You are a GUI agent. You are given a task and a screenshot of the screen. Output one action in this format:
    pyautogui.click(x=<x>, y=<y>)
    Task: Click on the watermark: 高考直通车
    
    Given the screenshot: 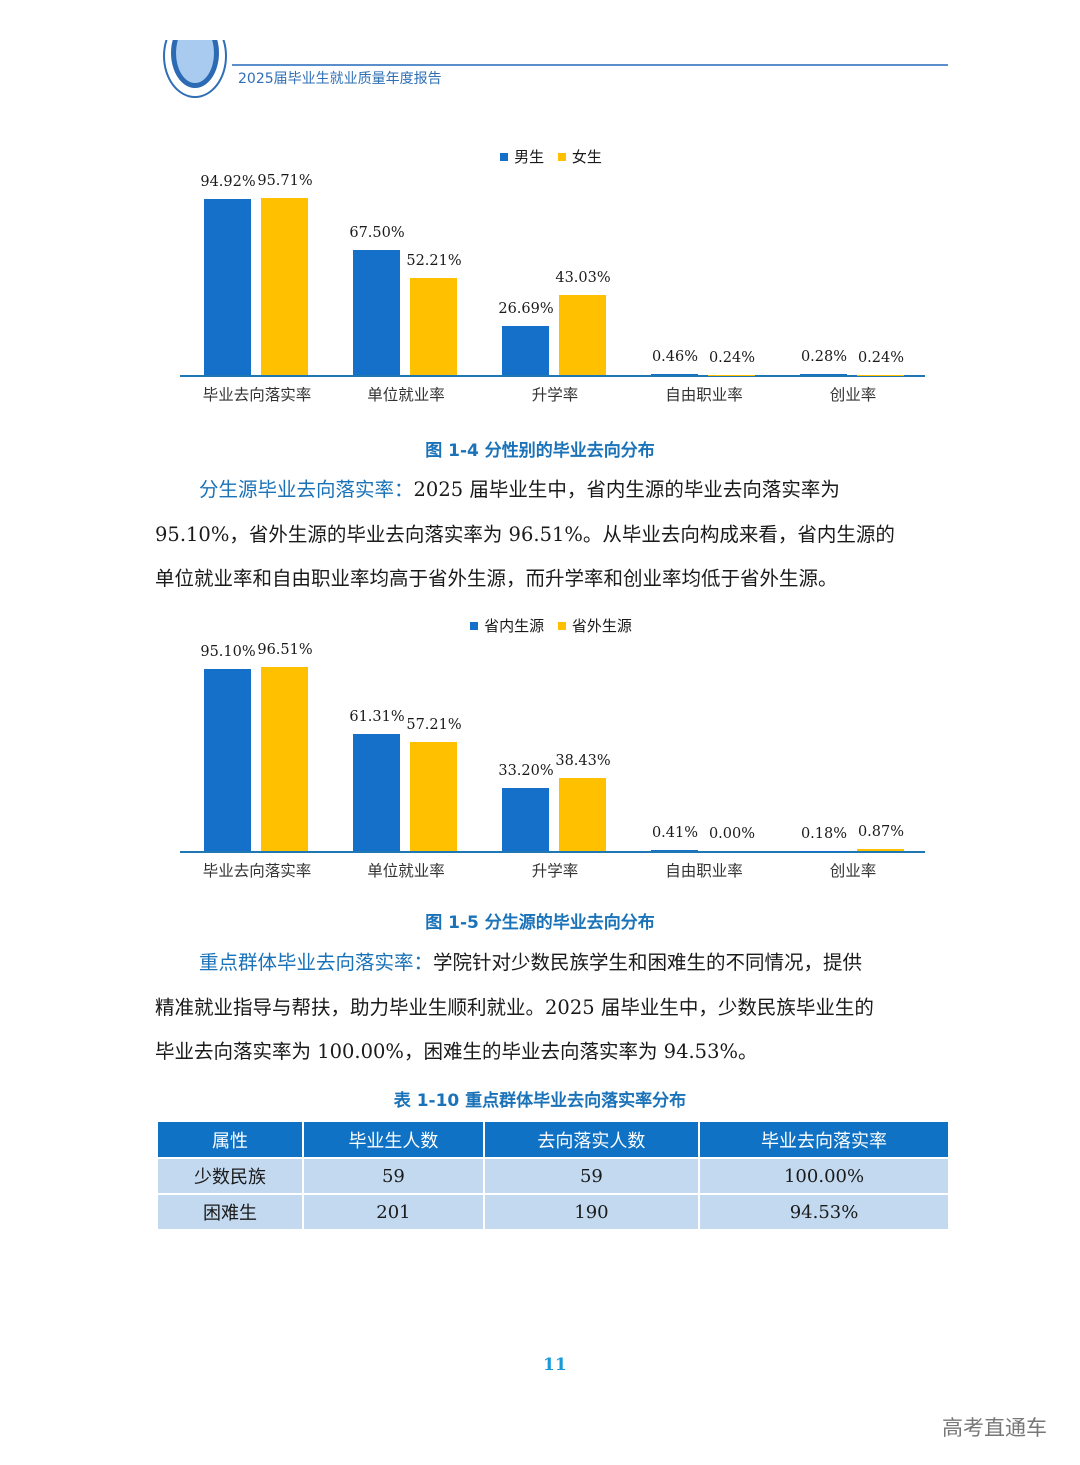 What is the action you would take?
    pyautogui.click(x=994, y=1428)
    